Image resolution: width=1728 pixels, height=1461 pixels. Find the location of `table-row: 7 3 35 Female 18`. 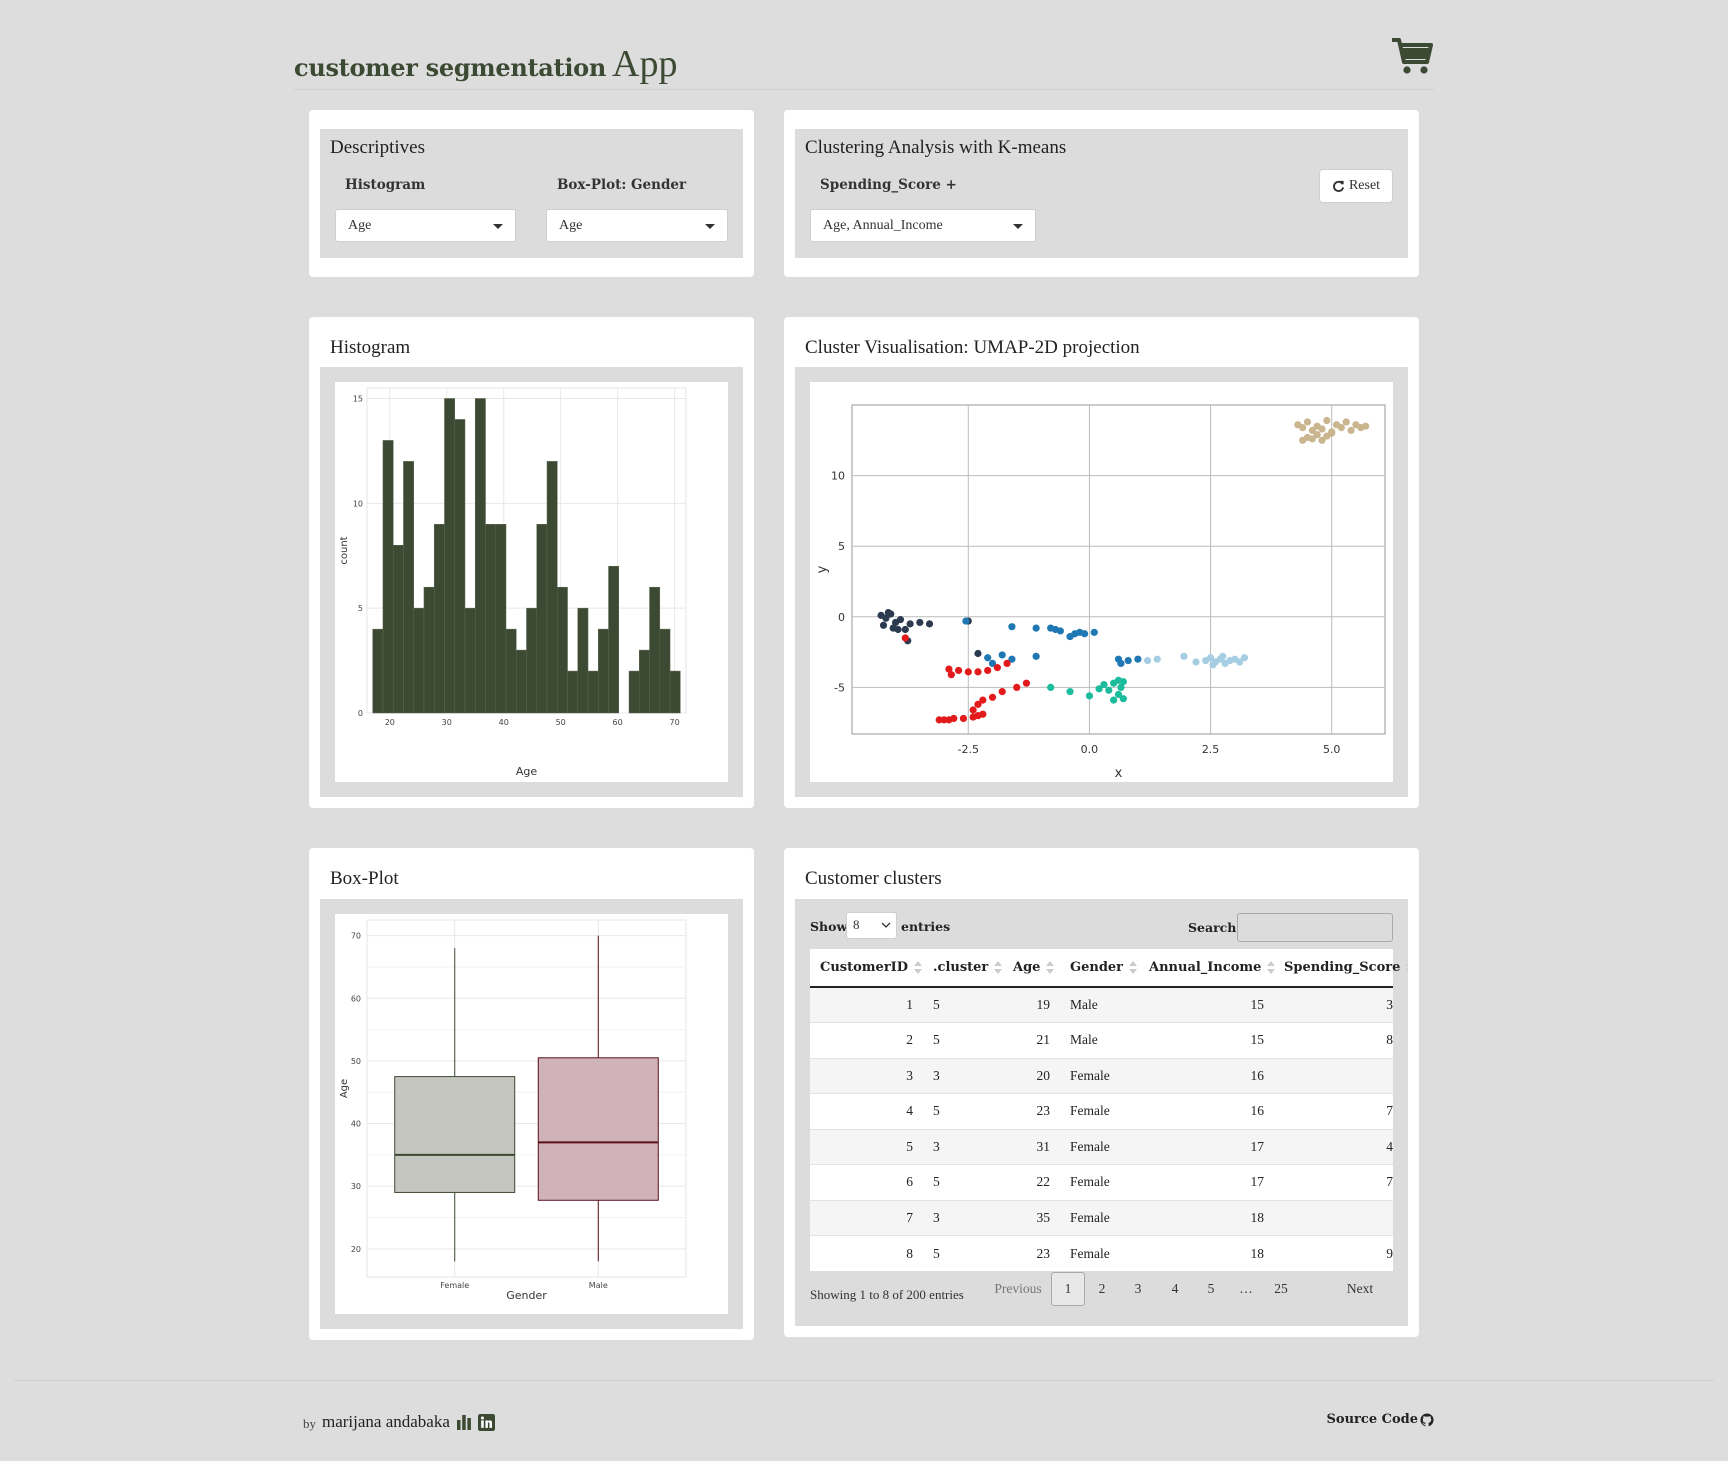

table-row: 7 3 35 Female 18 is located at coordinates (1101, 1217).